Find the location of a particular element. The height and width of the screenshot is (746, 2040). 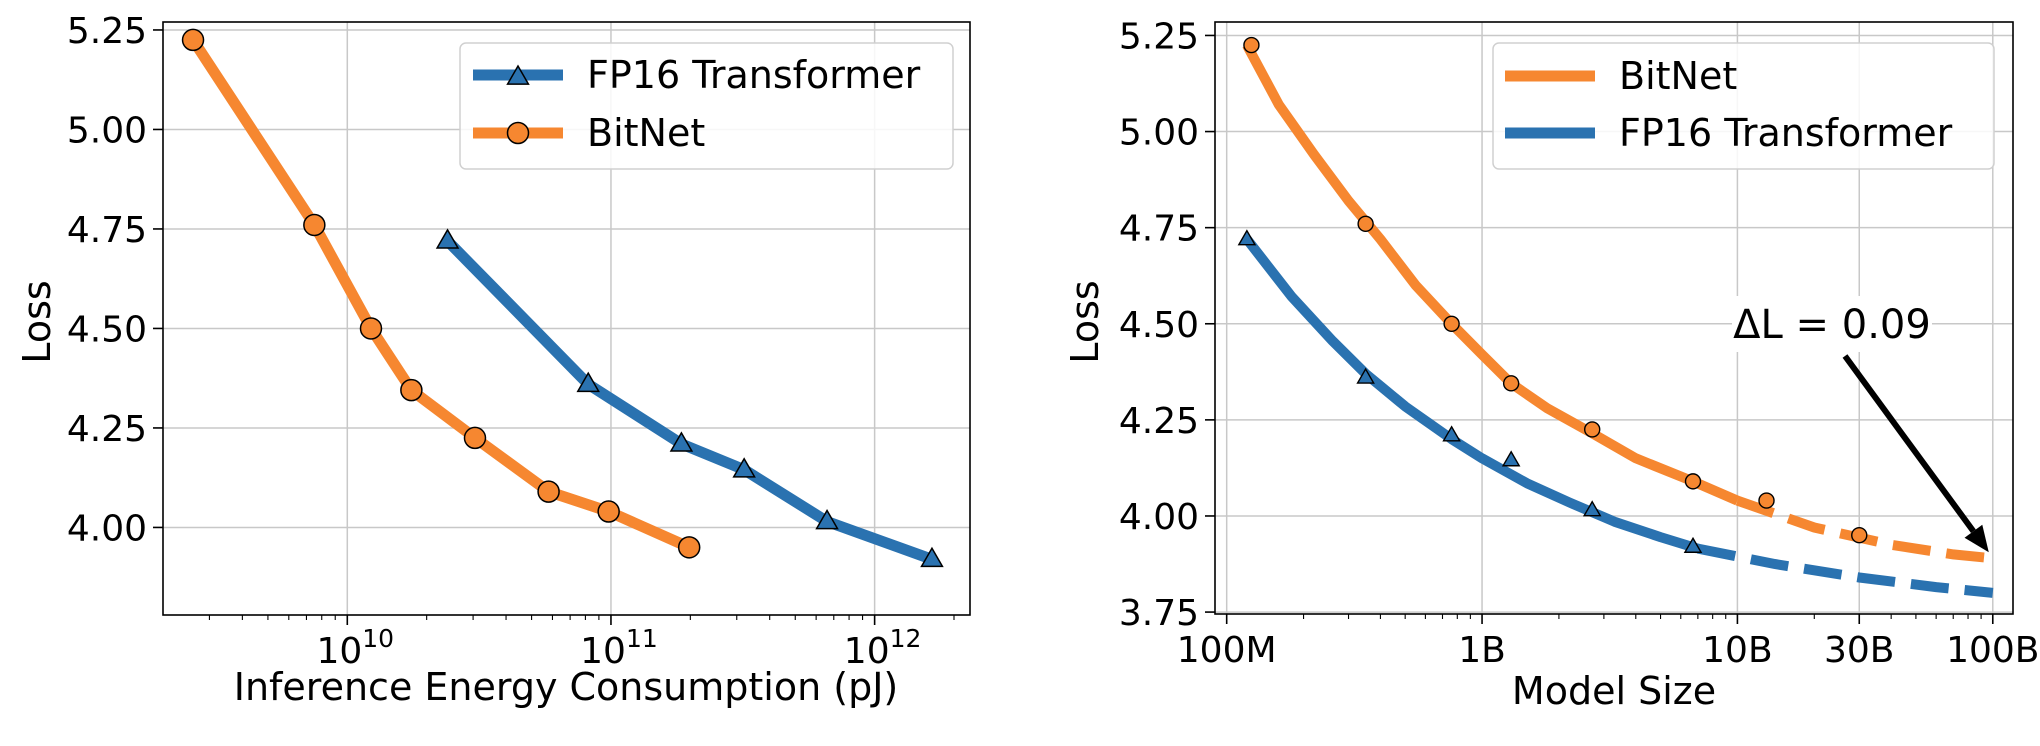

size-chart-y-tick-label: 4.75 is located at coordinates (1159, 229).